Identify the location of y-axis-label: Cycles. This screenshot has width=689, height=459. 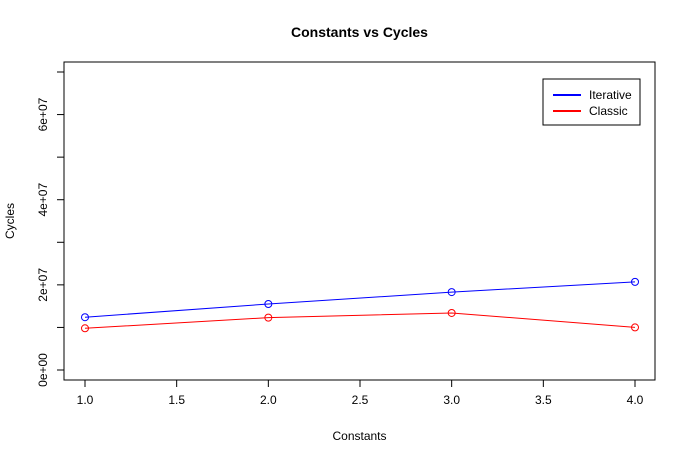
(10, 221).